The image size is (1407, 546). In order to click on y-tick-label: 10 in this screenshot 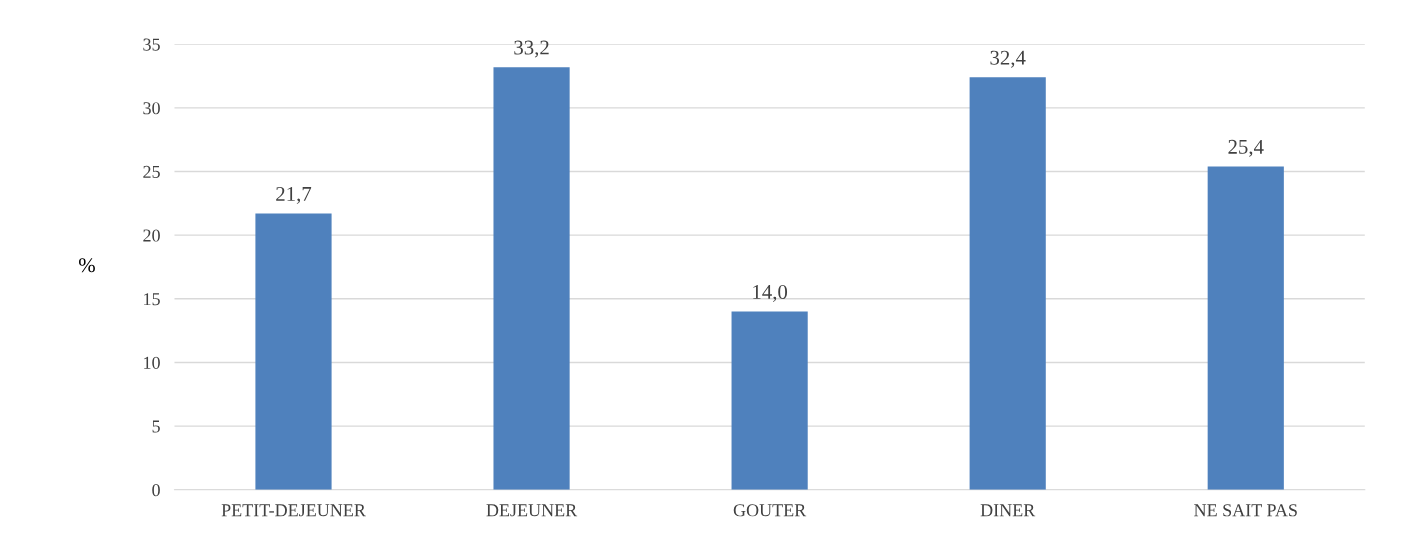, I will do `click(152, 362)`.